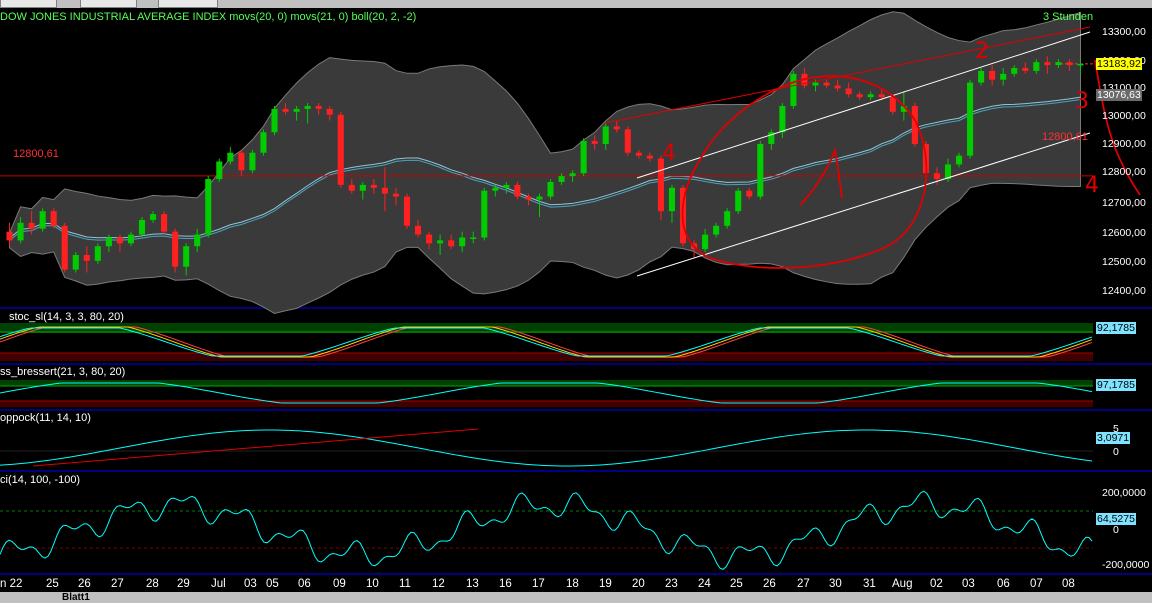  I want to click on tab-name, so click(188, 4).